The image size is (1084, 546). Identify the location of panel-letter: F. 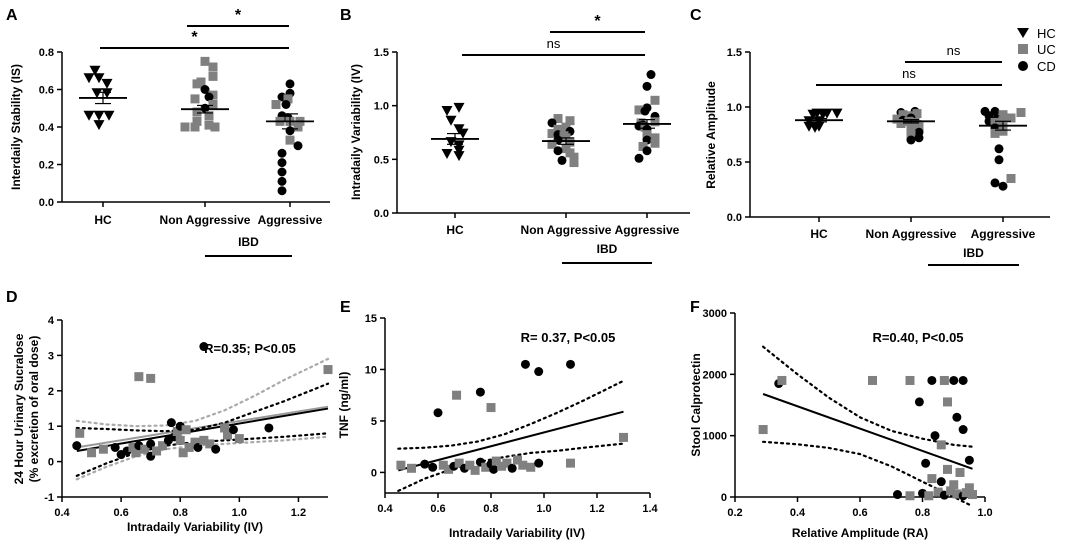
(695, 307).